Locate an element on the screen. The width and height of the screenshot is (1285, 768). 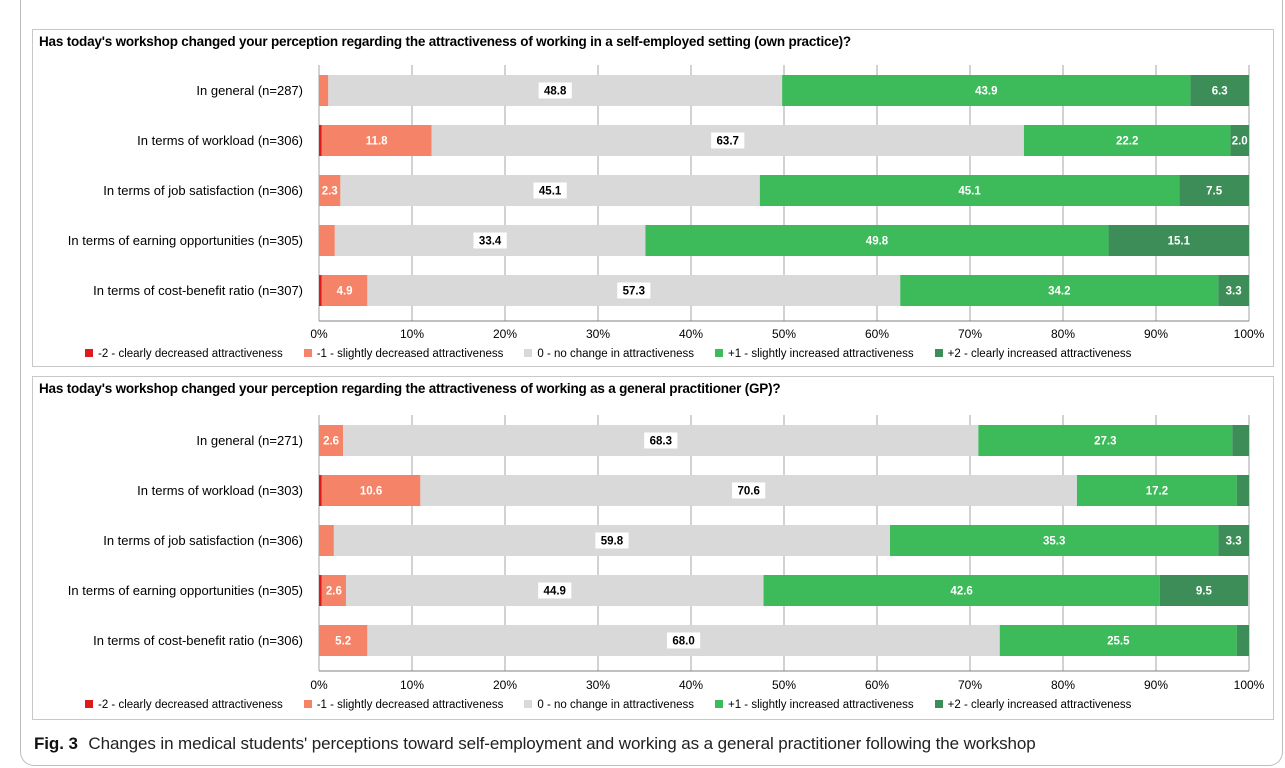
x-tick-label: 100% is located at coordinates (1249, 685).